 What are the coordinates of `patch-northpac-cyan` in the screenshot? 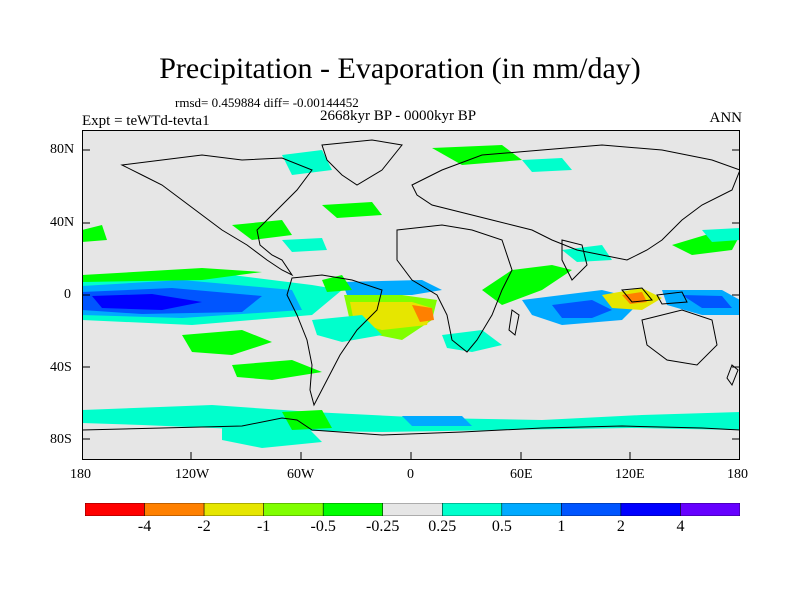 It's located at (721, 235).